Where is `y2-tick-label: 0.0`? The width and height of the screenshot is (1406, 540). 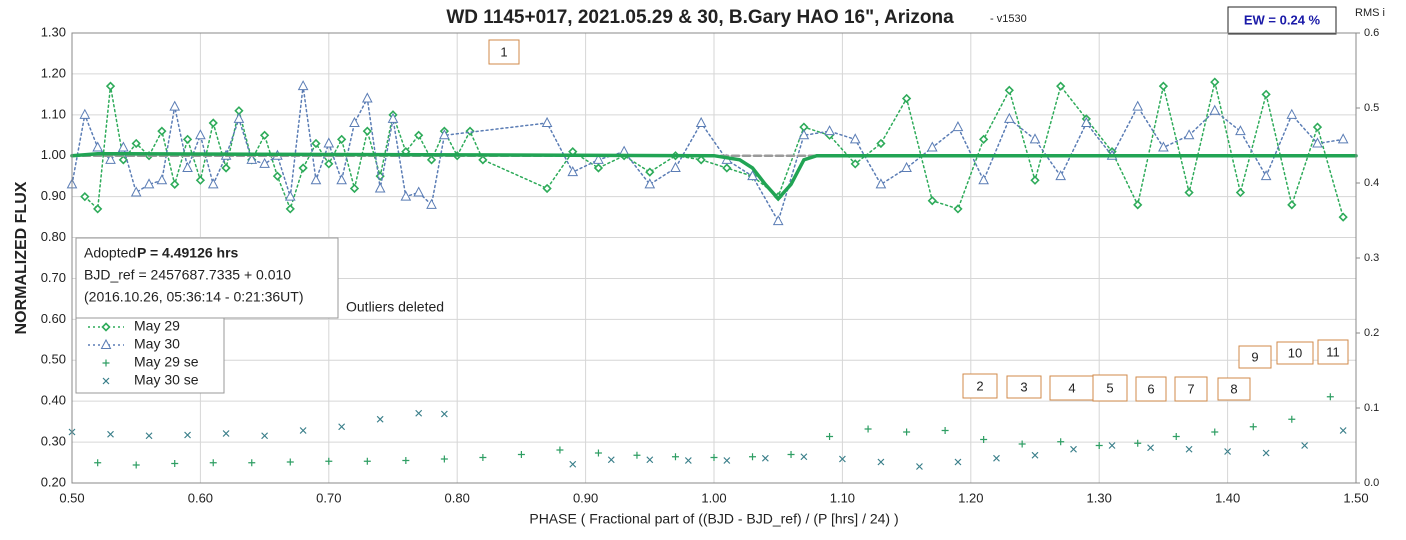
y2-tick-label: 0.0 is located at coordinates (1371, 483).